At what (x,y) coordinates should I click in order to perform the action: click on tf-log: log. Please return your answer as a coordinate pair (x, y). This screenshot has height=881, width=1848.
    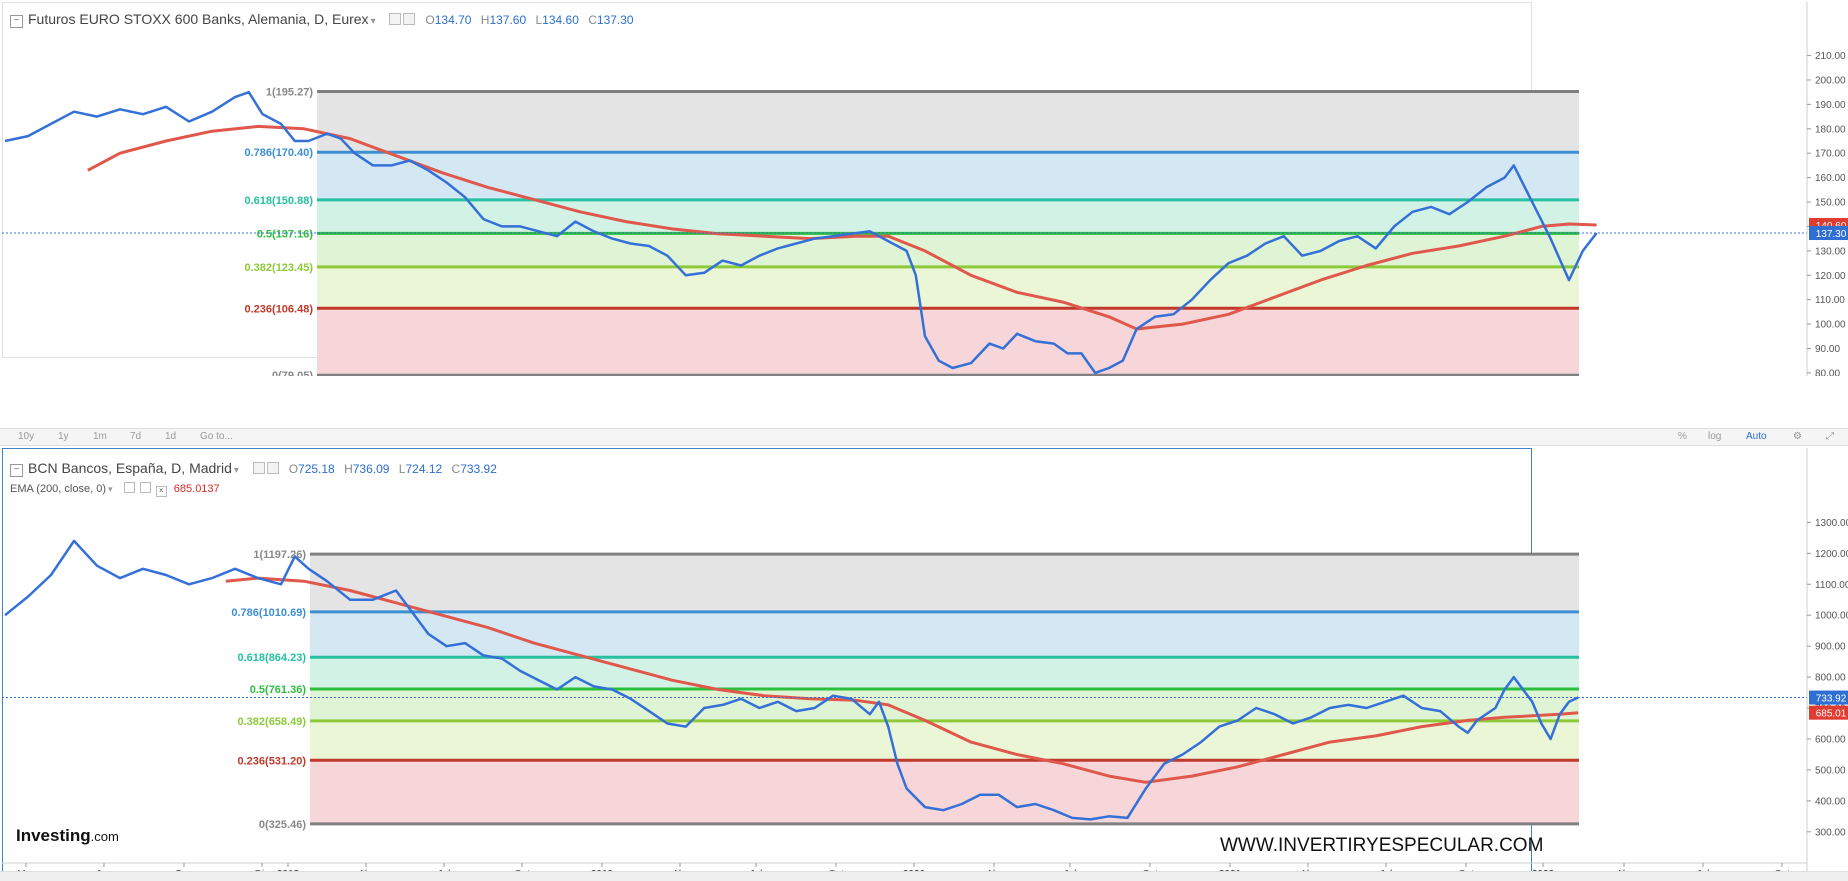
    Looking at the image, I should click on (1715, 436).